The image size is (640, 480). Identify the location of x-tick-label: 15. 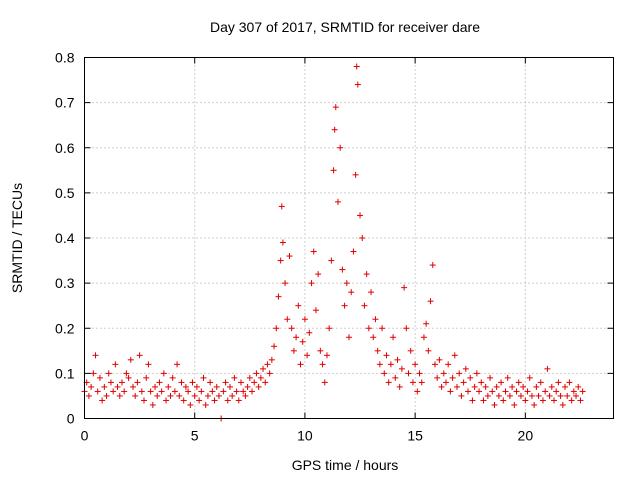
(415, 436).